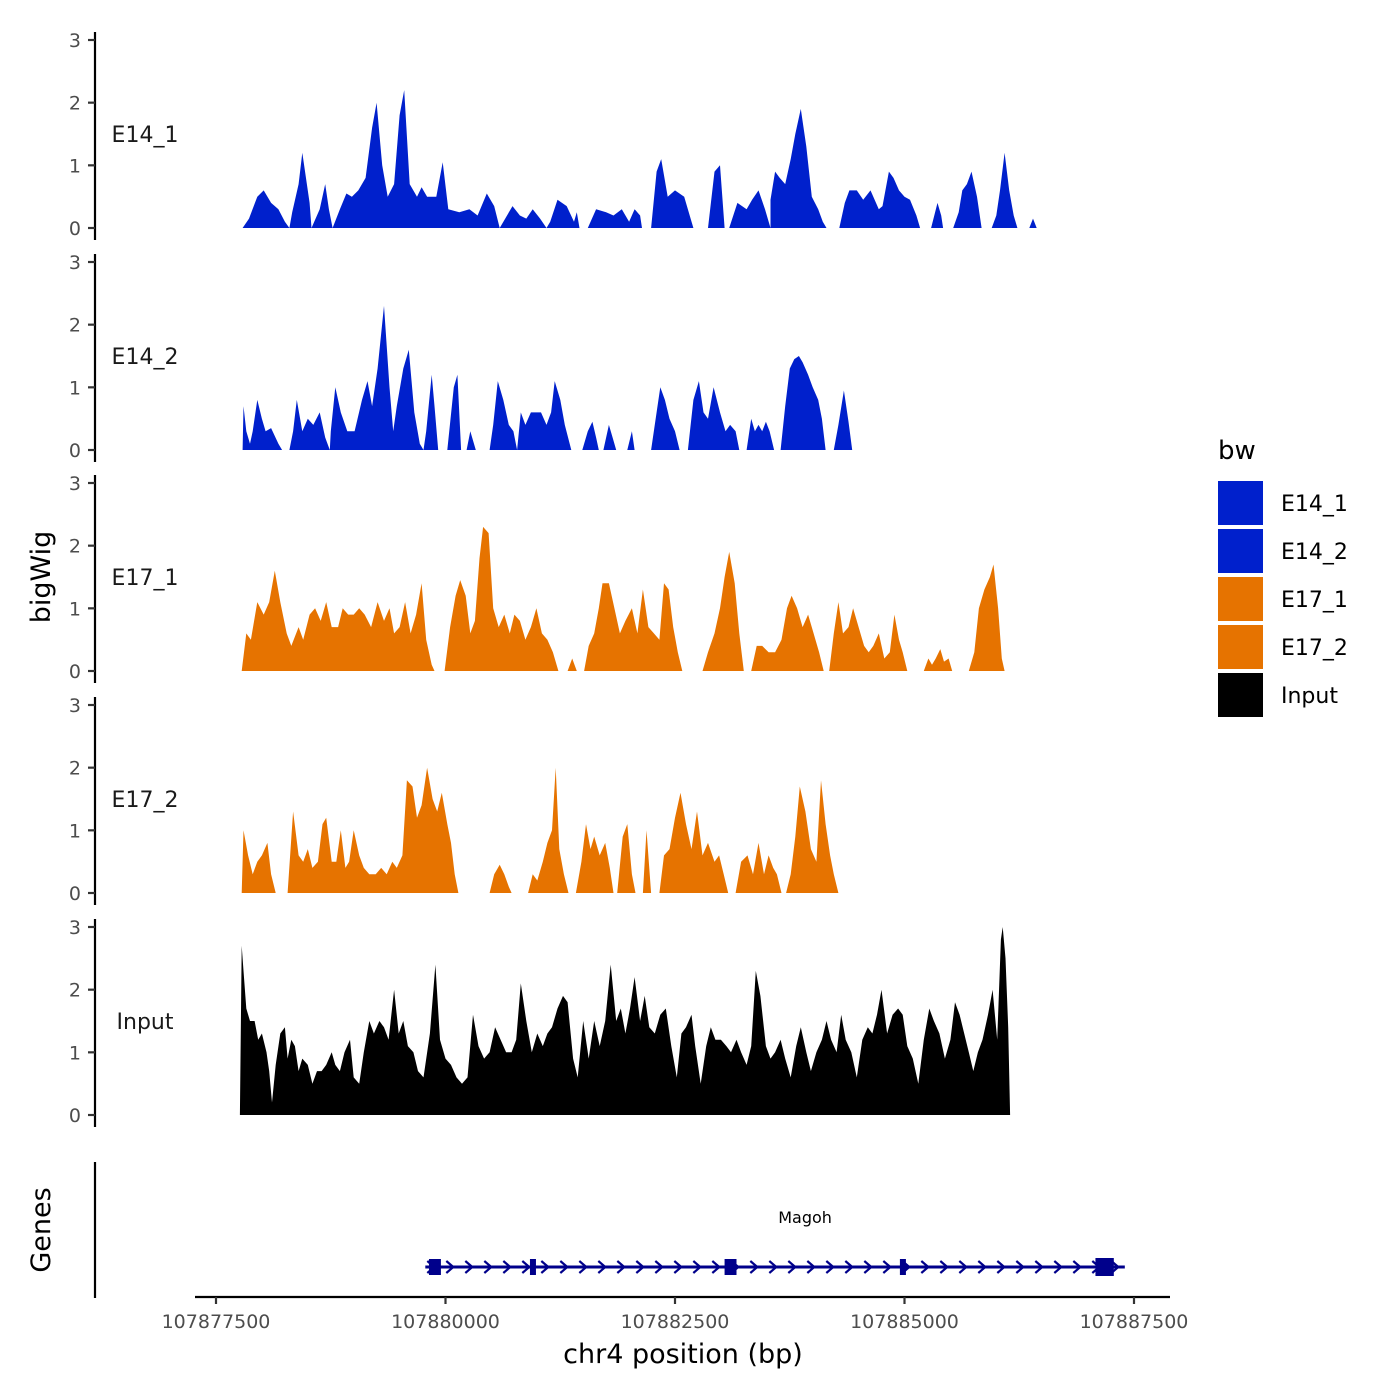  I want to click on legend-items: E14_1 E14_2 E17_1 E17_2 Input, so click(1283, 599).